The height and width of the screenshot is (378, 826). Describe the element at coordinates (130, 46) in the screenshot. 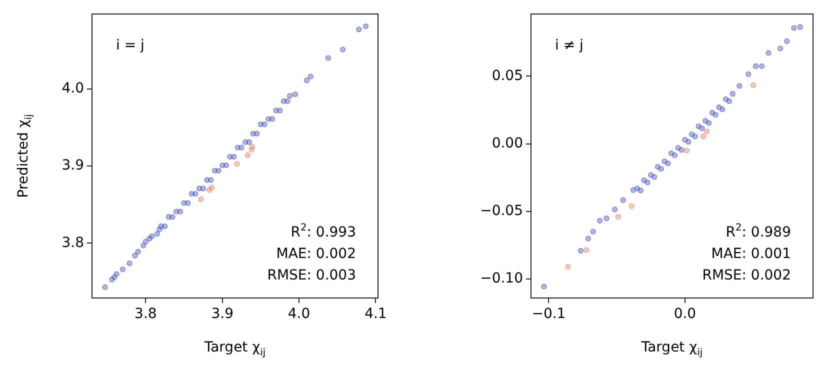

I see `annotation: i = j` at that location.